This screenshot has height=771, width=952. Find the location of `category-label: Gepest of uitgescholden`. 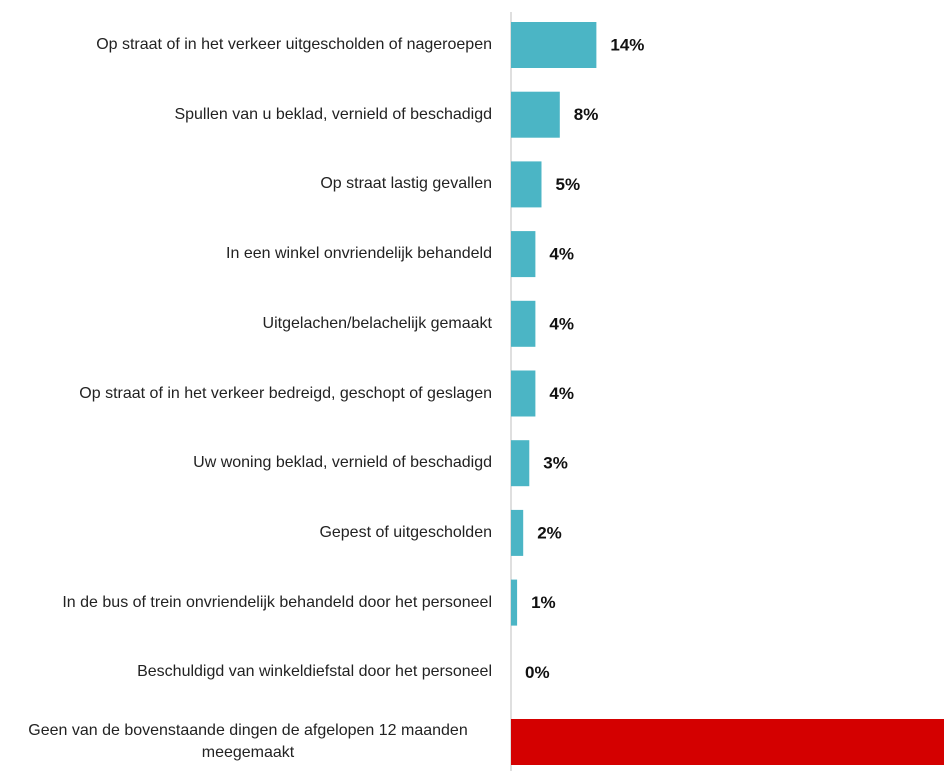

category-label: Gepest of uitgescholden is located at coordinates (405, 532).